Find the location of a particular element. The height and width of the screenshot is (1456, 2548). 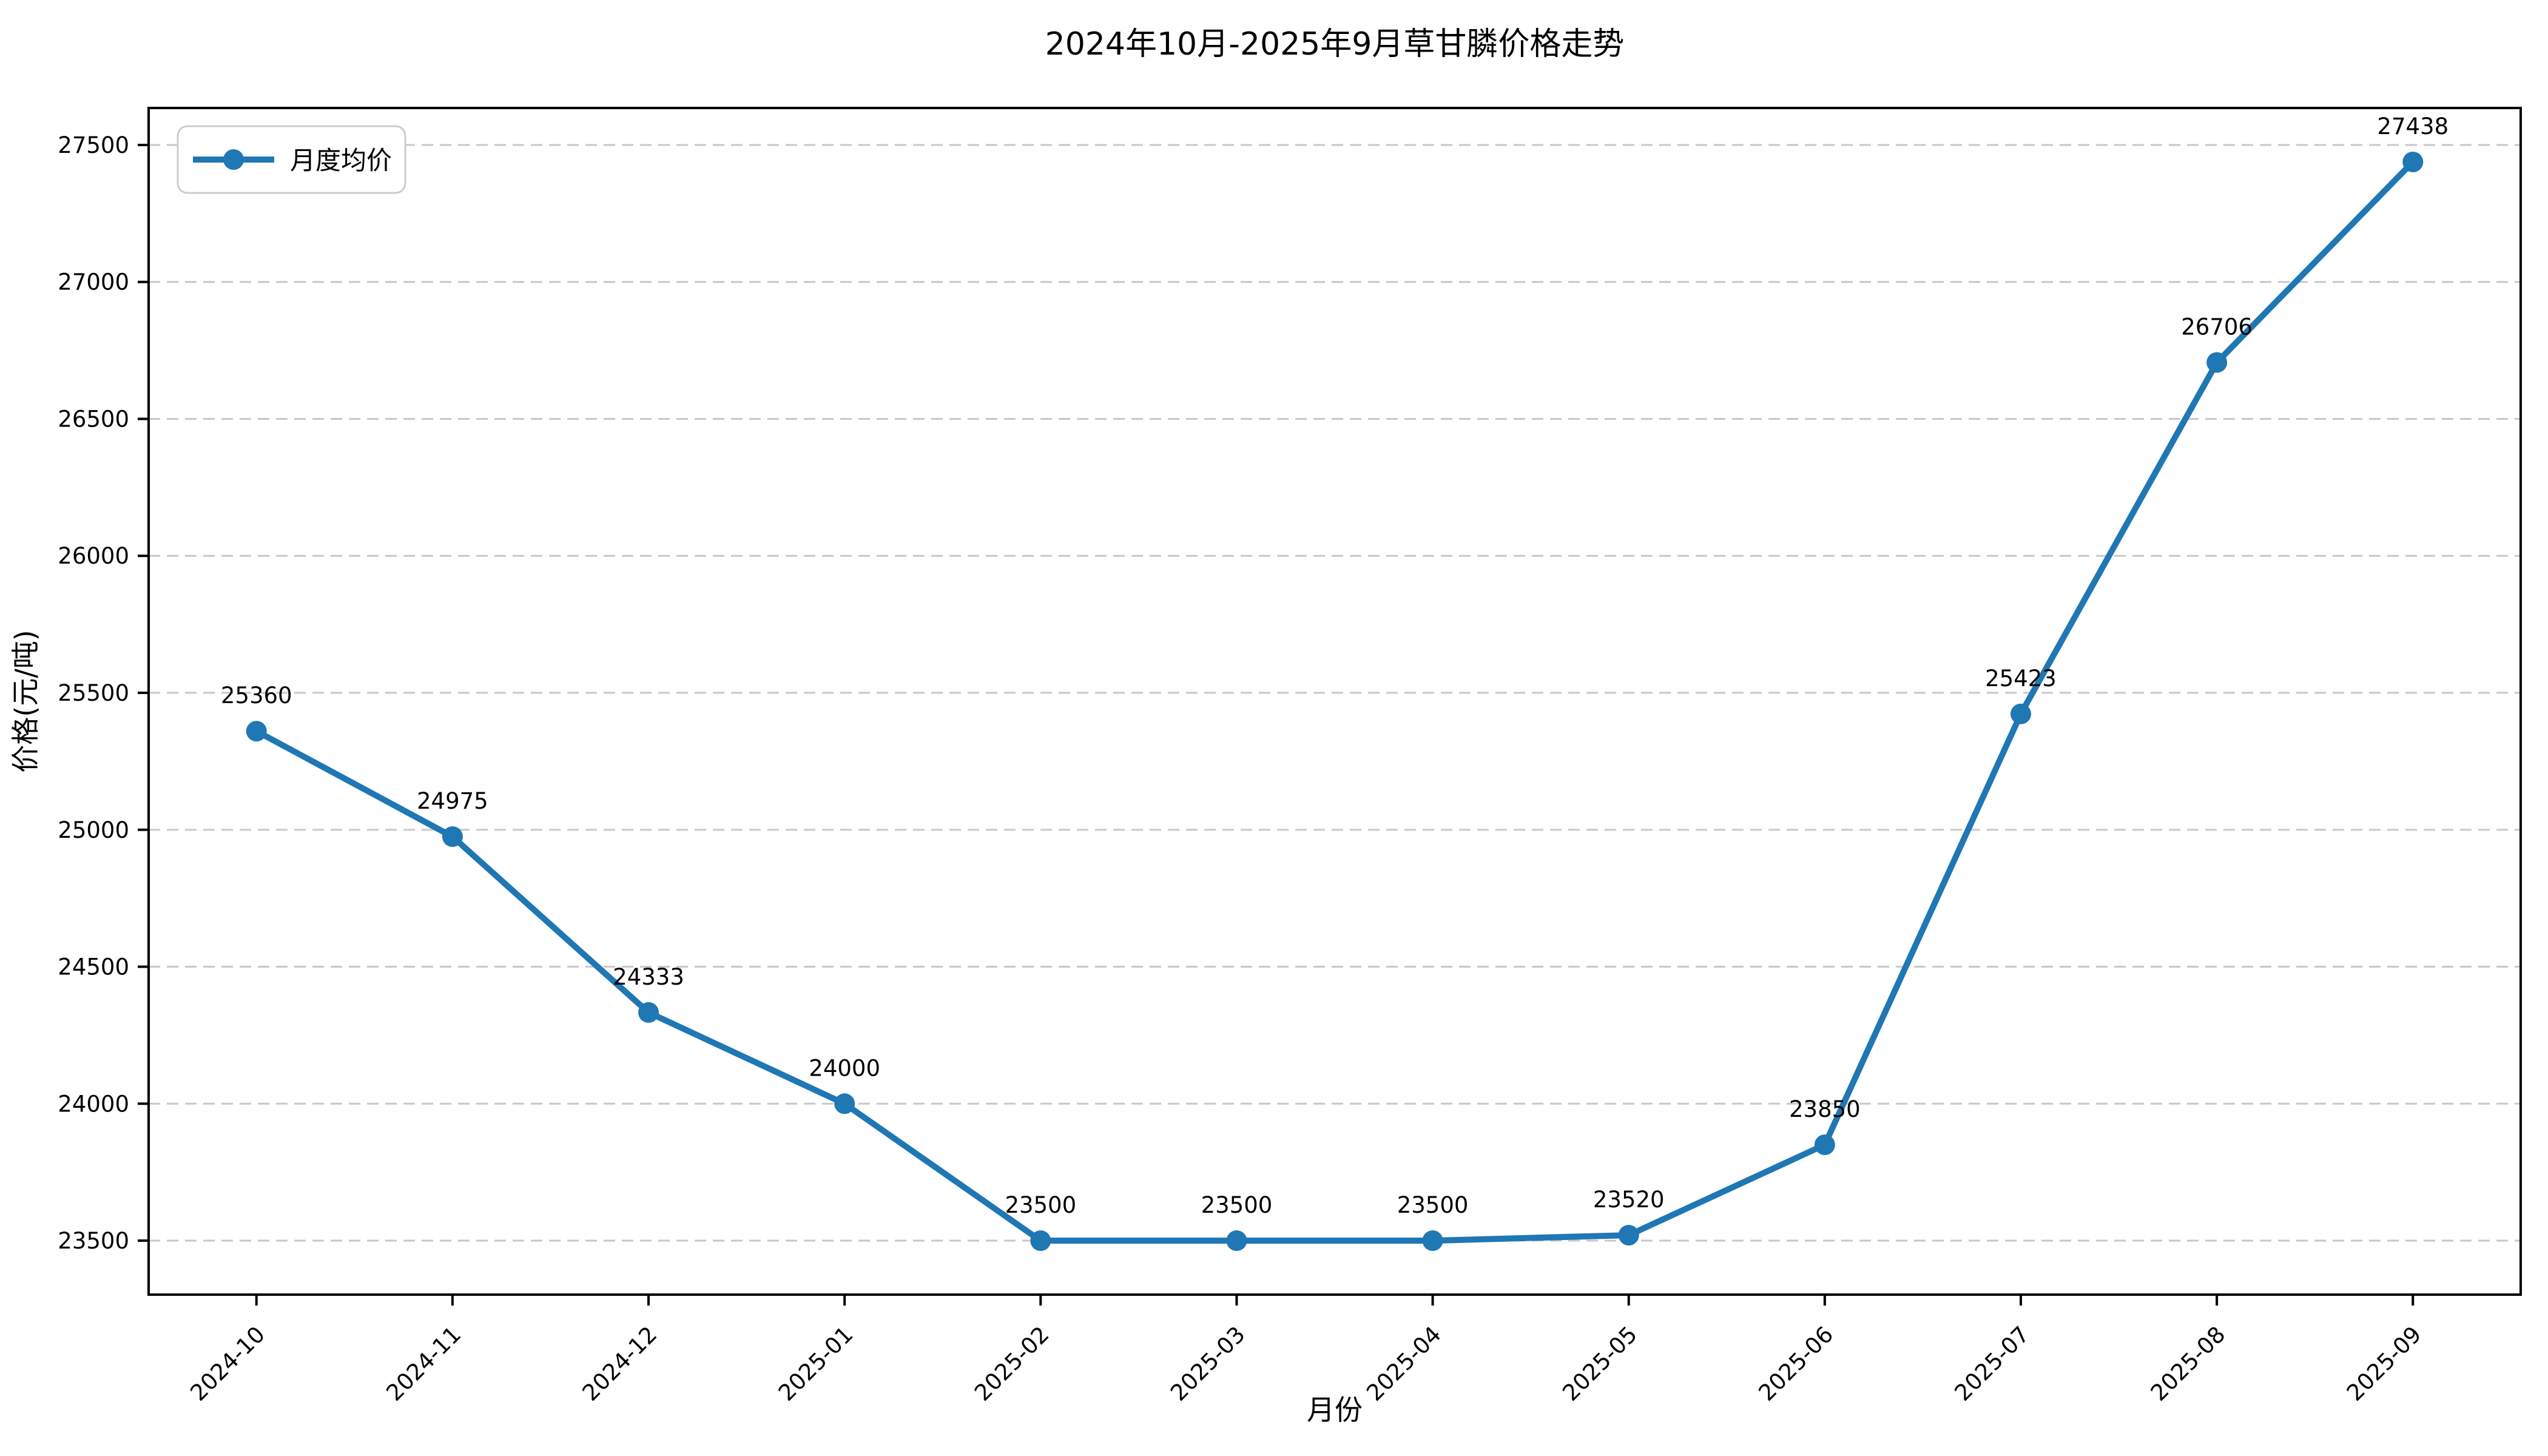

y-tick-label: 26000 is located at coordinates (93, 556).